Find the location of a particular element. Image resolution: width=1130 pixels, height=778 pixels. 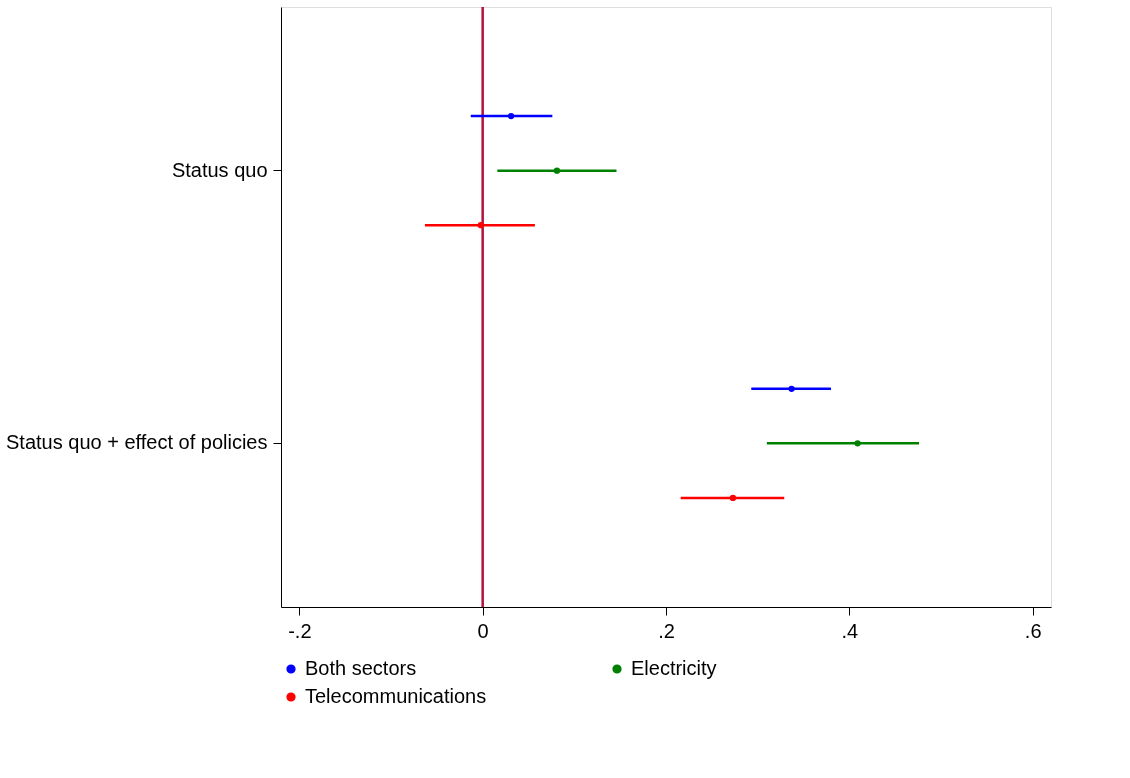

x-tick-label: .4 is located at coordinates (850, 630).